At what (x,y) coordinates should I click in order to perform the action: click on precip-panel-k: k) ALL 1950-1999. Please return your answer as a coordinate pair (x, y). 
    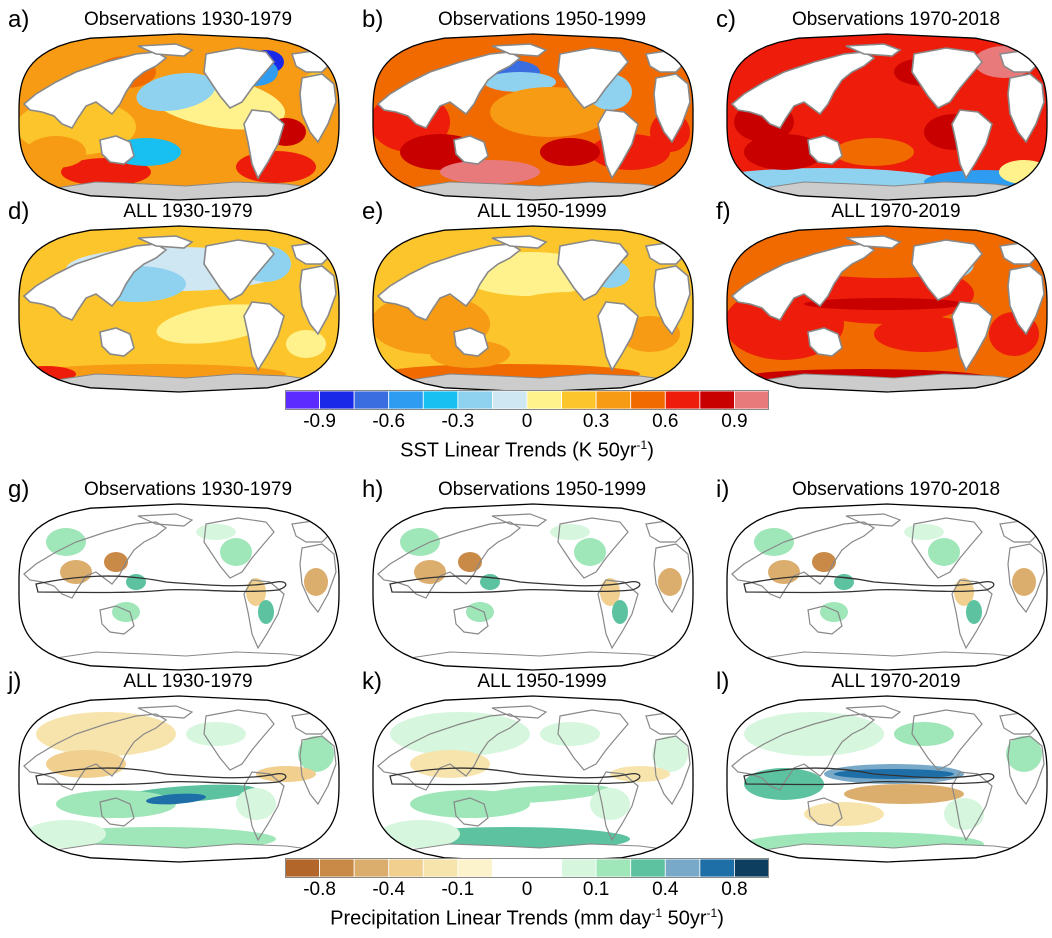
    Looking at the image, I should click on (528, 768).